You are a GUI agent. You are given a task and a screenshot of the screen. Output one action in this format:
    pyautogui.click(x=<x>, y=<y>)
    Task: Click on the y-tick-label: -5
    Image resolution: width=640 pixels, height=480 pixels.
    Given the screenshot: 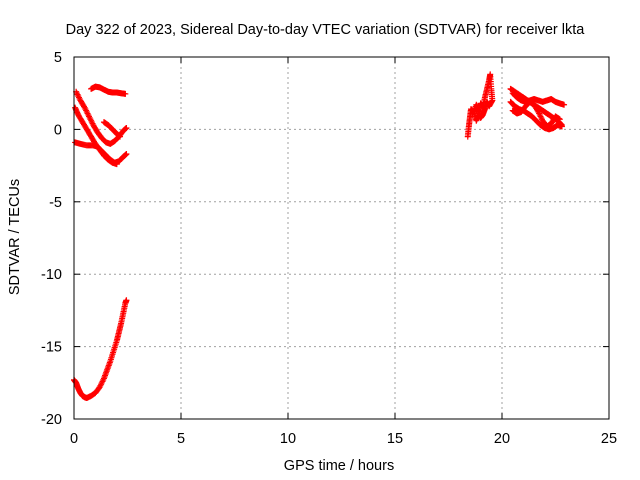 What is the action you would take?
    pyautogui.click(x=55, y=203)
    